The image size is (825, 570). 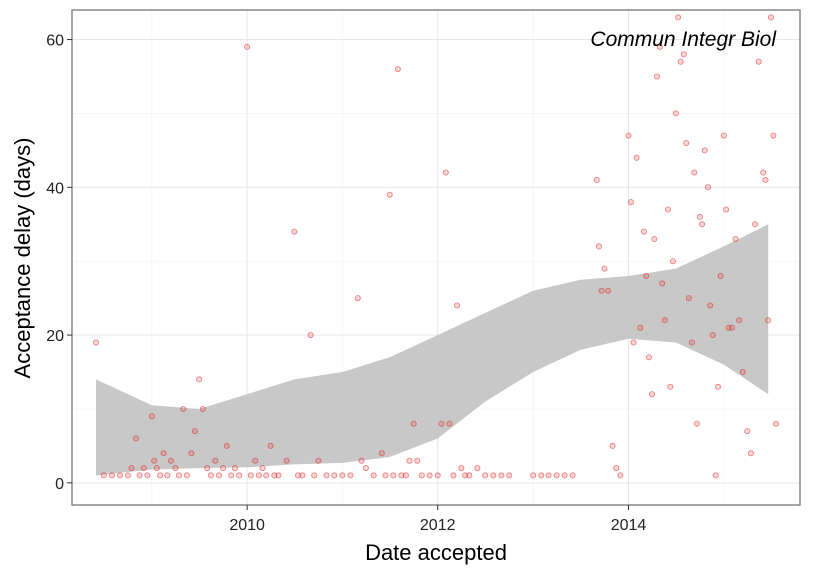 I want to click on y-tick-label: 20, so click(x=55, y=336).